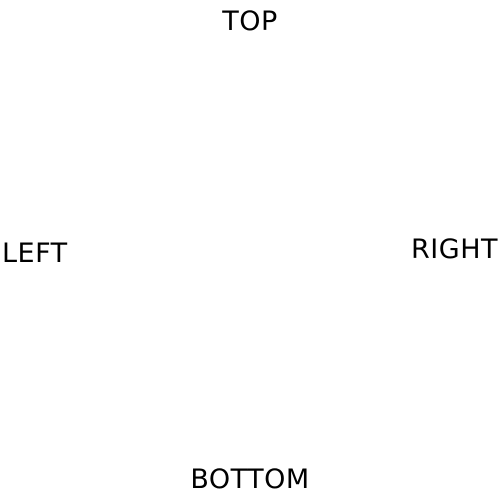 Image resolution: width=500 pixels, height=500 pixels. What do you see at coordinates (454, 249) in the screenshot?
I see `right-label: RIGHT` at bounding box center [454, 249].